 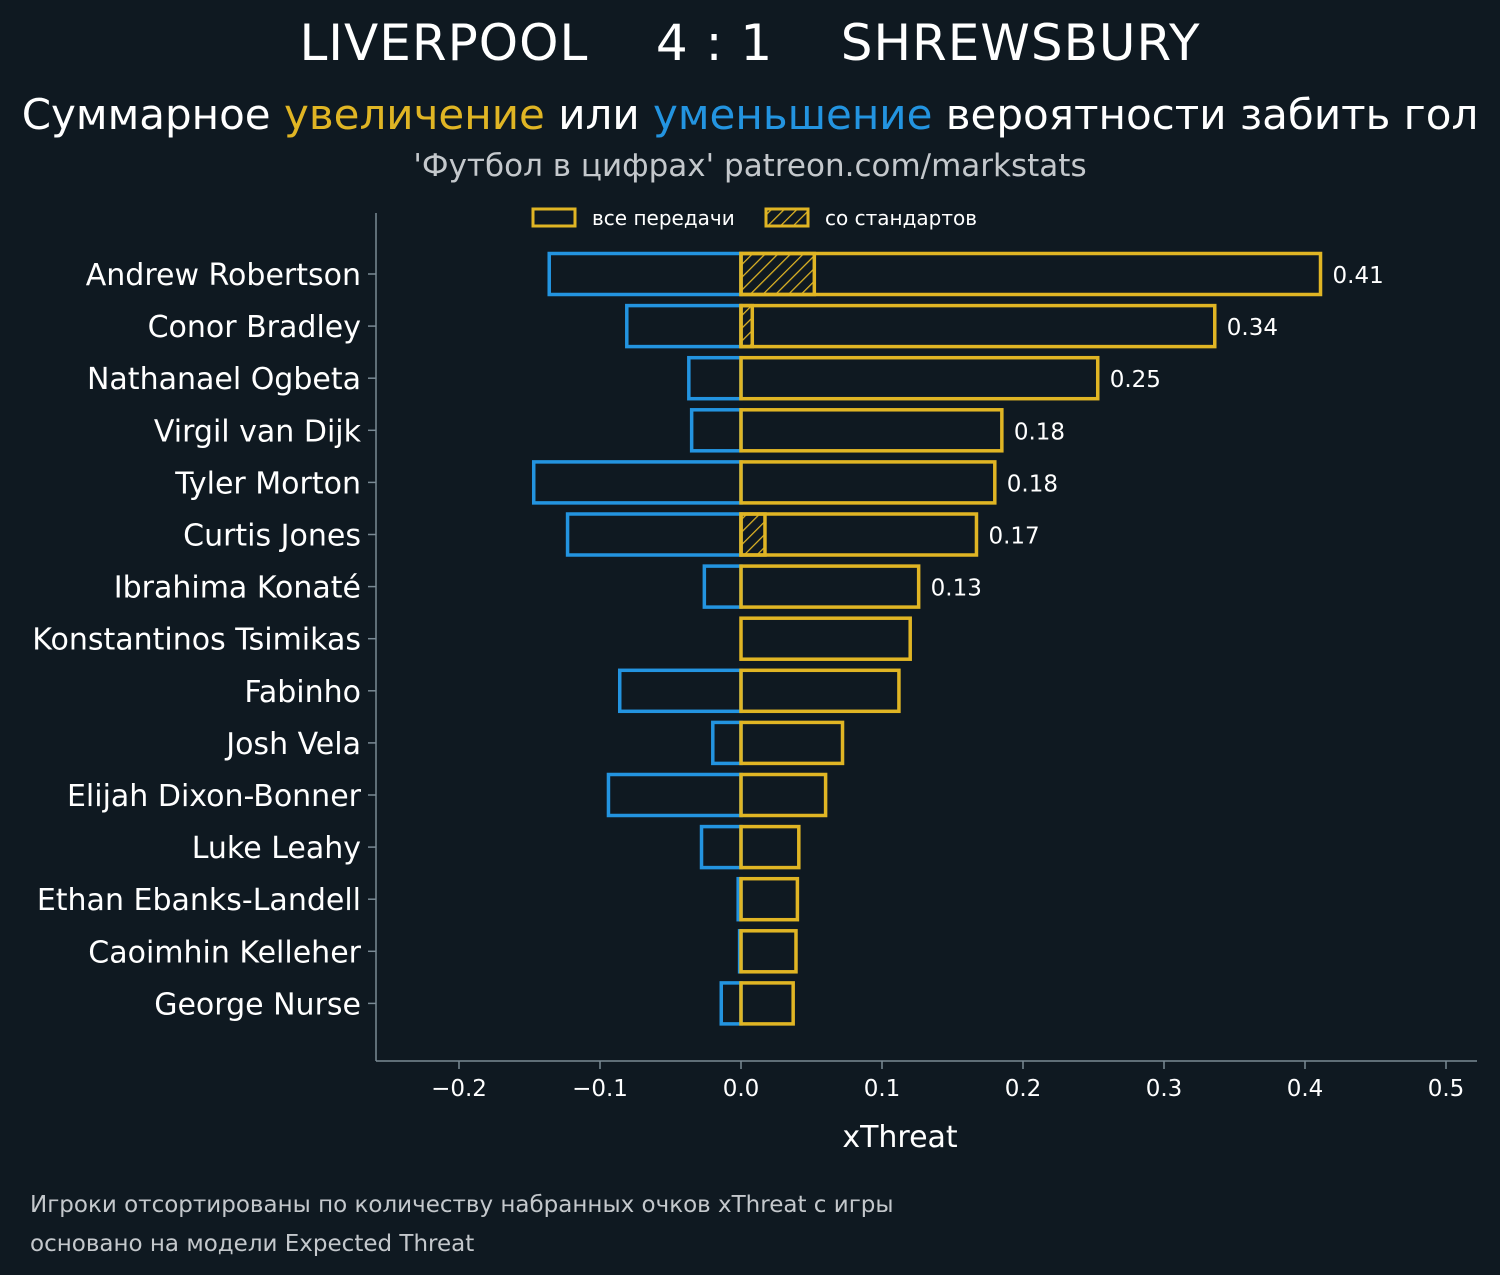 I want to click on player-label: Tyler Morton, so click(x=267, y=483).